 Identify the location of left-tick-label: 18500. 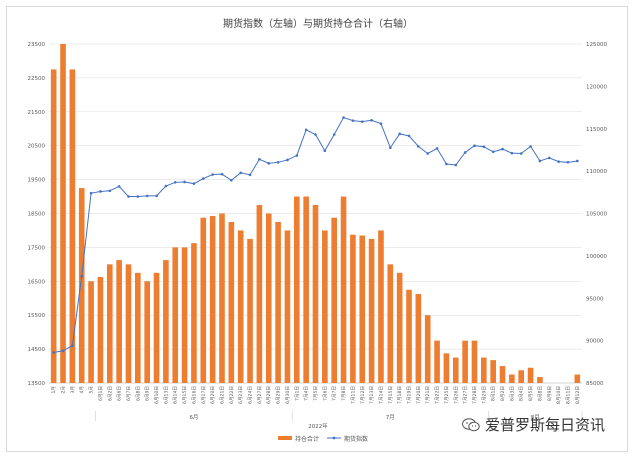
(37, 215).